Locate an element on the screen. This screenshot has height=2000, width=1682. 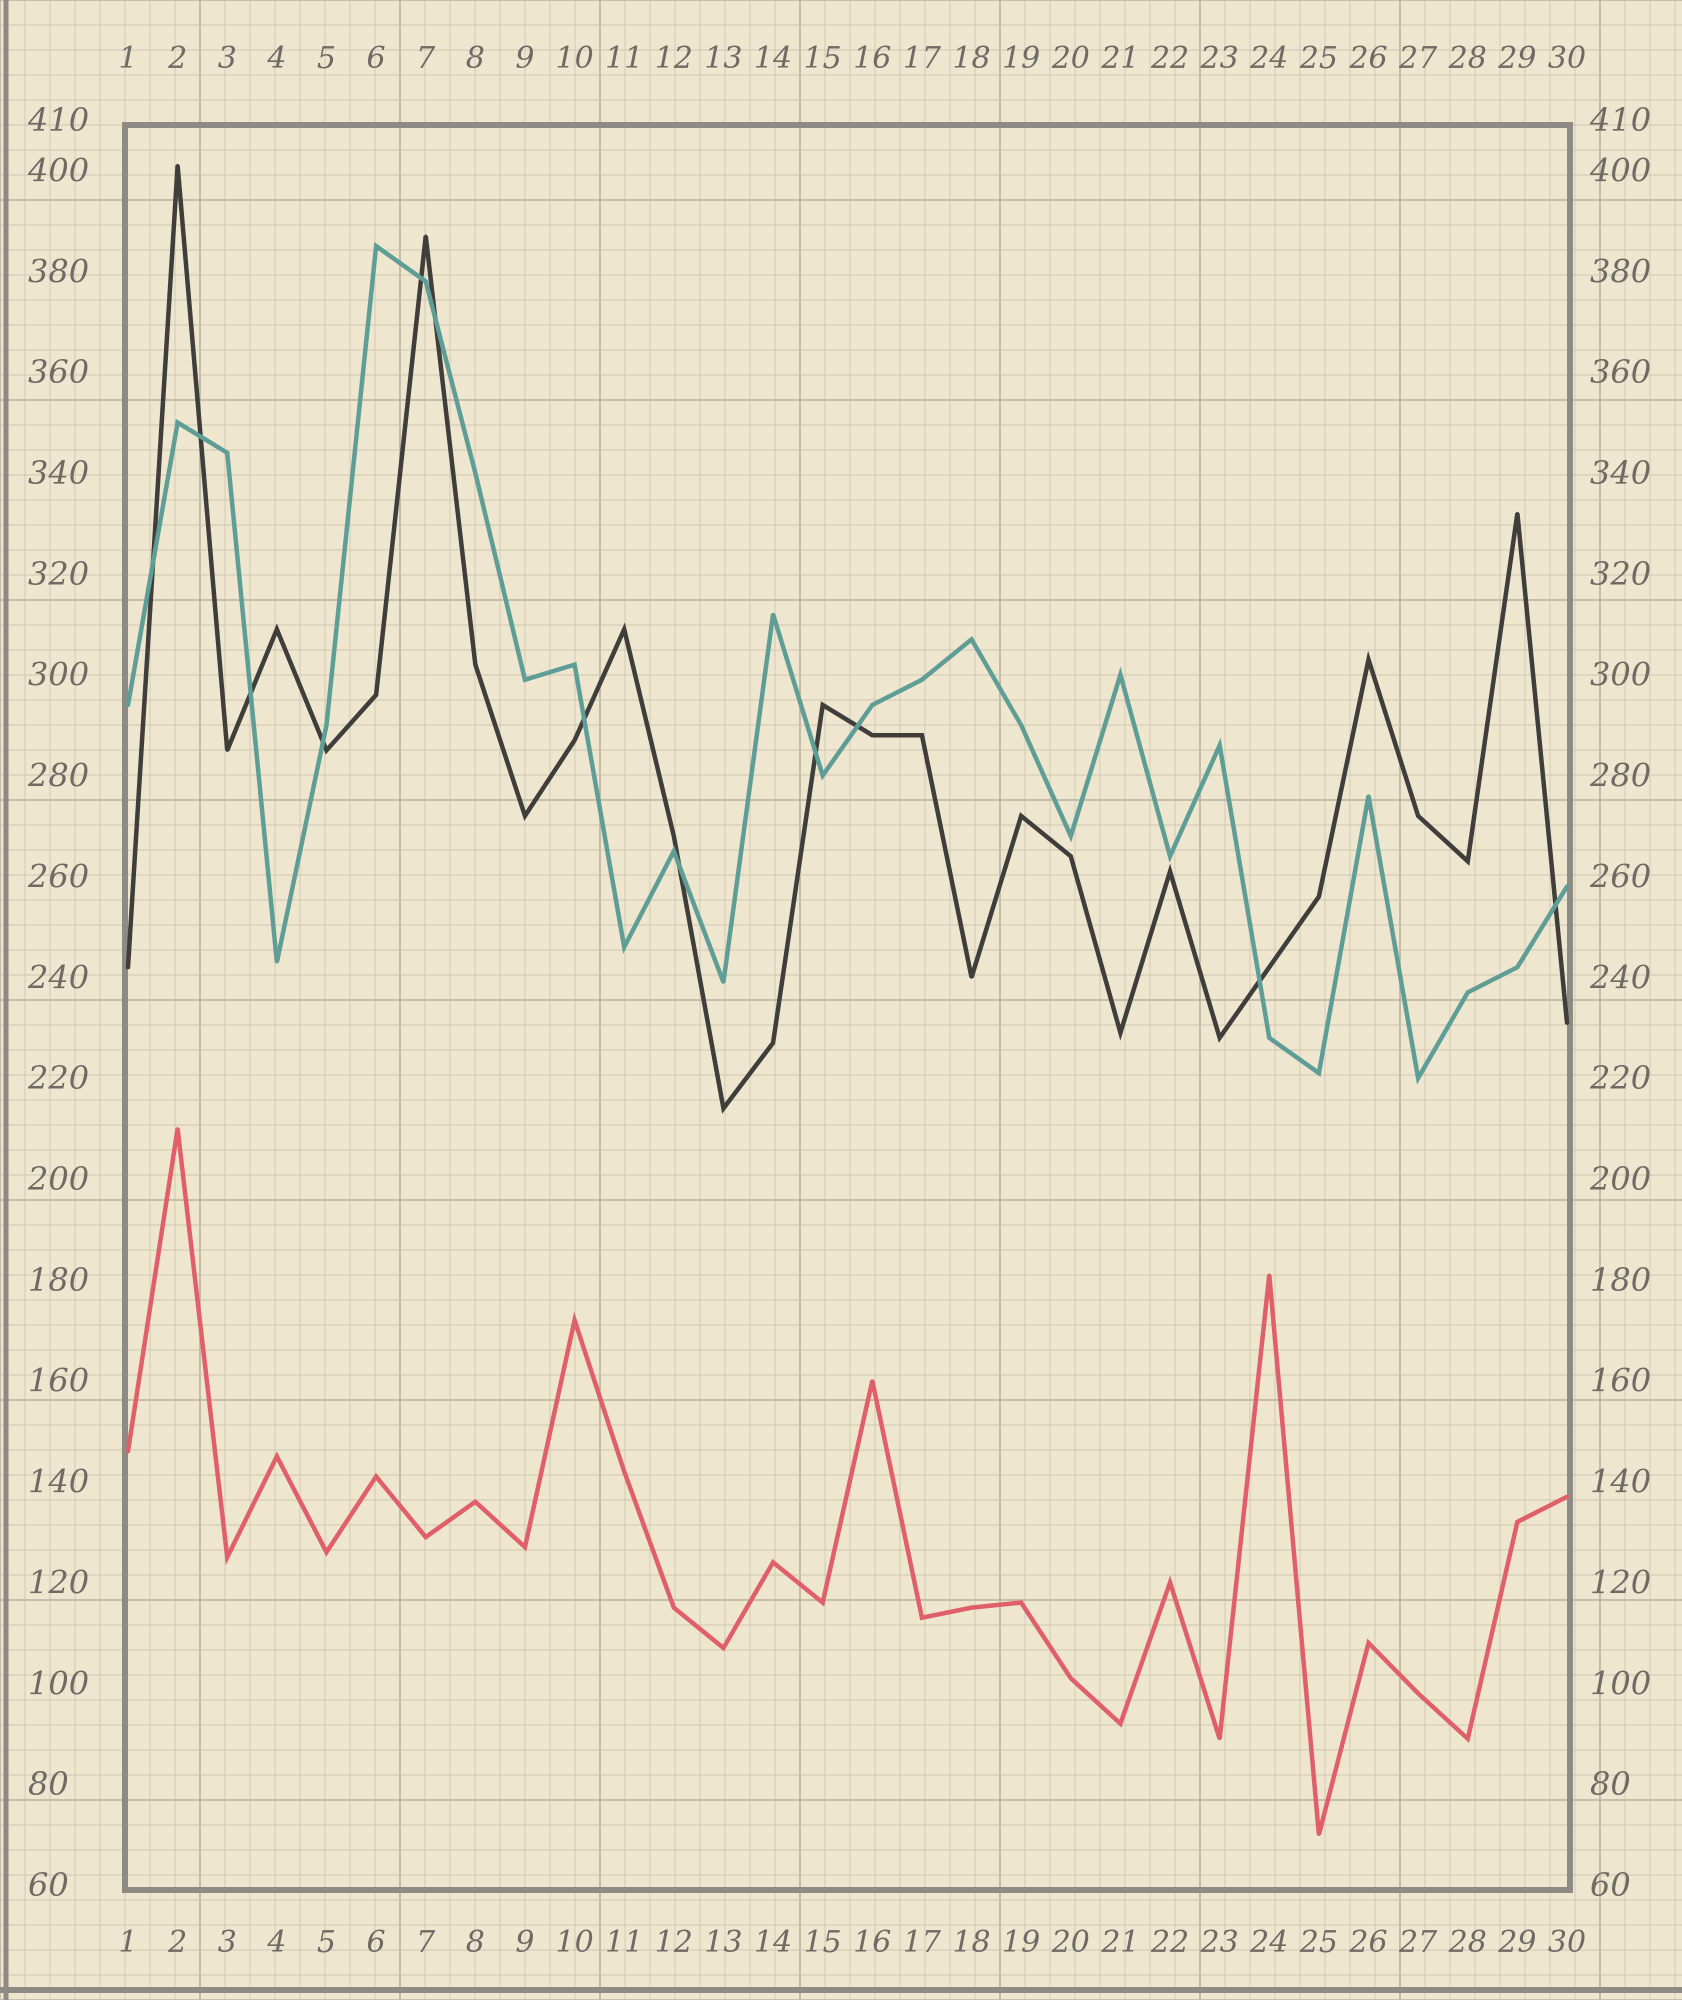
x-tick-label-bottom: 24 is located at coordinates (1268, 1942).